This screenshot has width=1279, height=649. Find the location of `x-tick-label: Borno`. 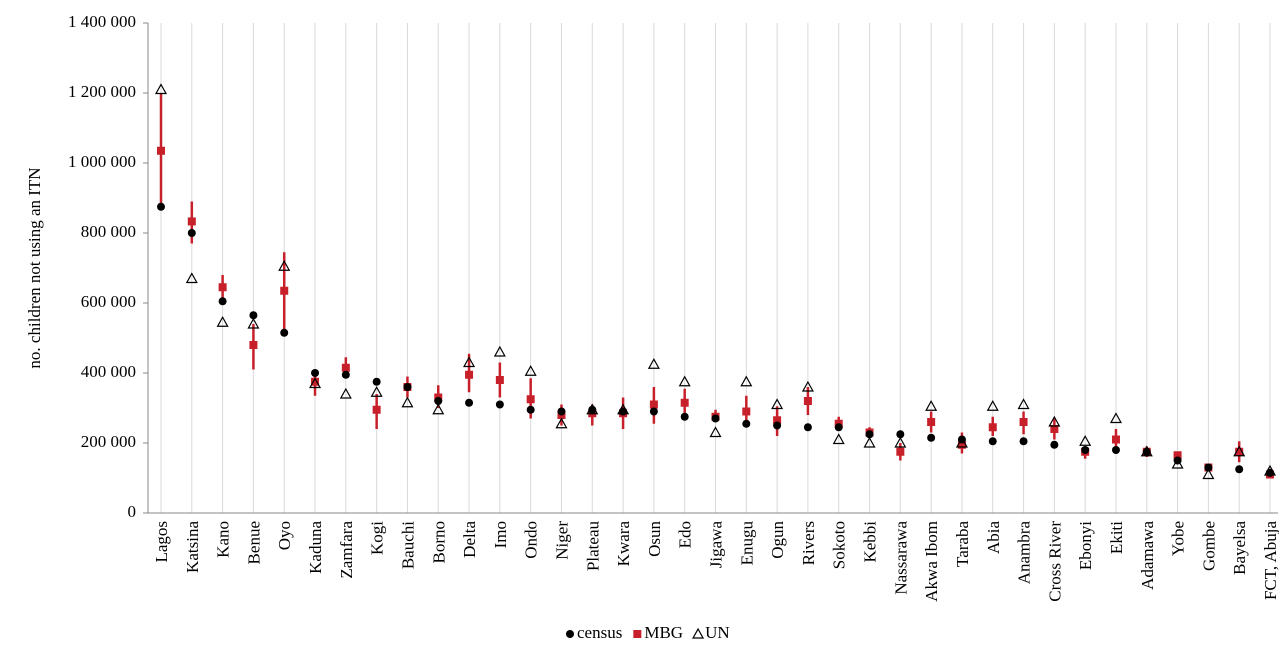

x-tick-label: Borno is located at coordinates (438, 542).